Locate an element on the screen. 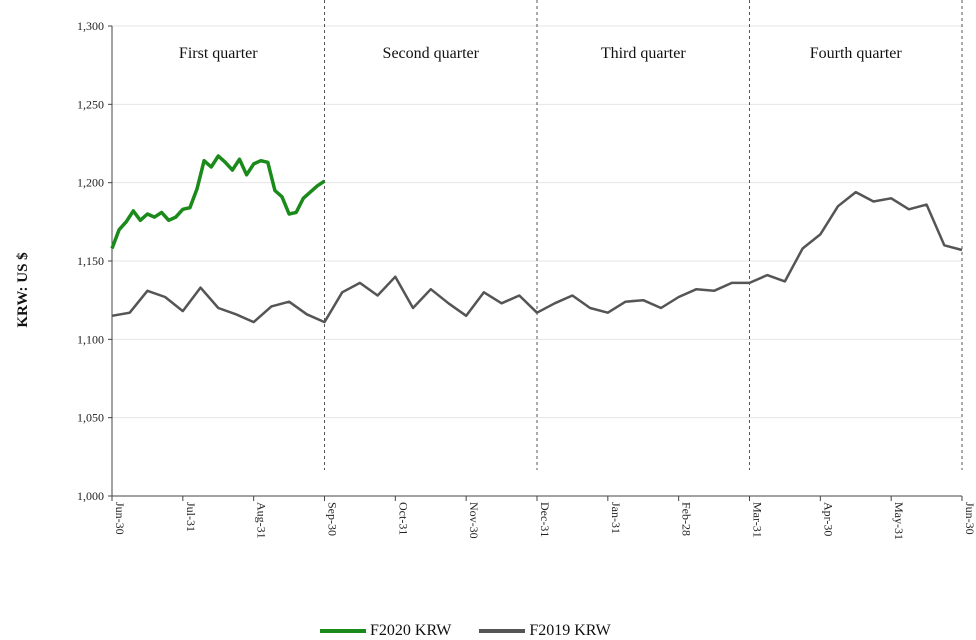  y-tick-label: 1,050 is located at coordinates (90, 418).